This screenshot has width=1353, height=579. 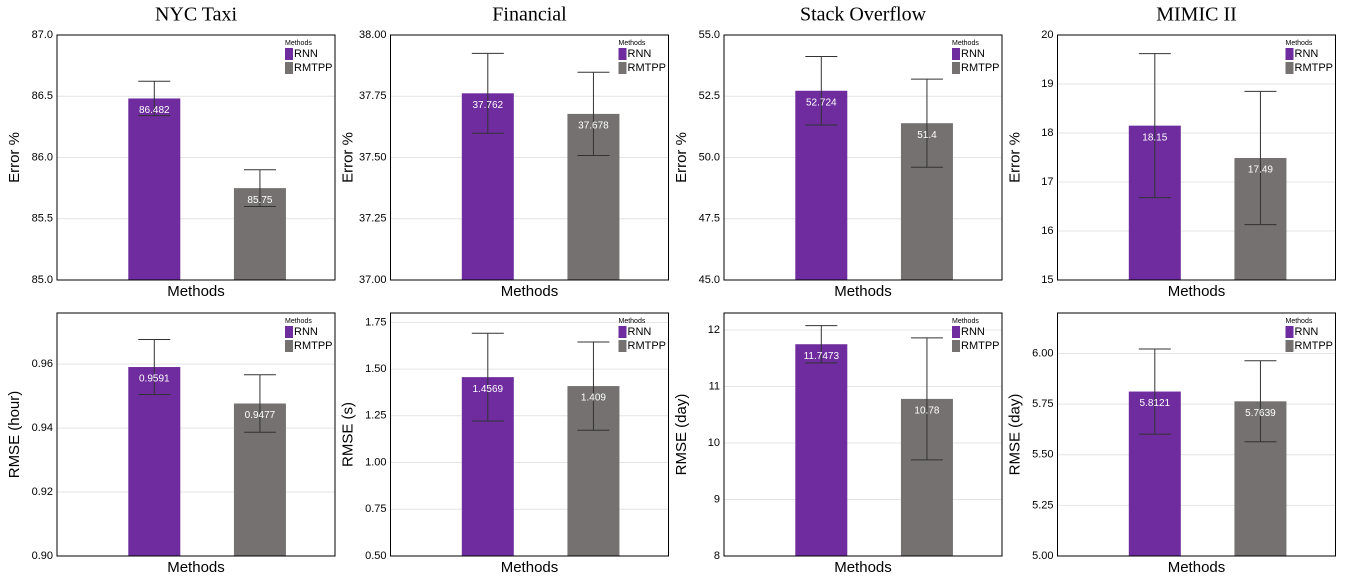 What do you see at coordinates (375, 322) in the screenshot?
I see `y-tick-label: 1.75` at bounding box center [375, 322].